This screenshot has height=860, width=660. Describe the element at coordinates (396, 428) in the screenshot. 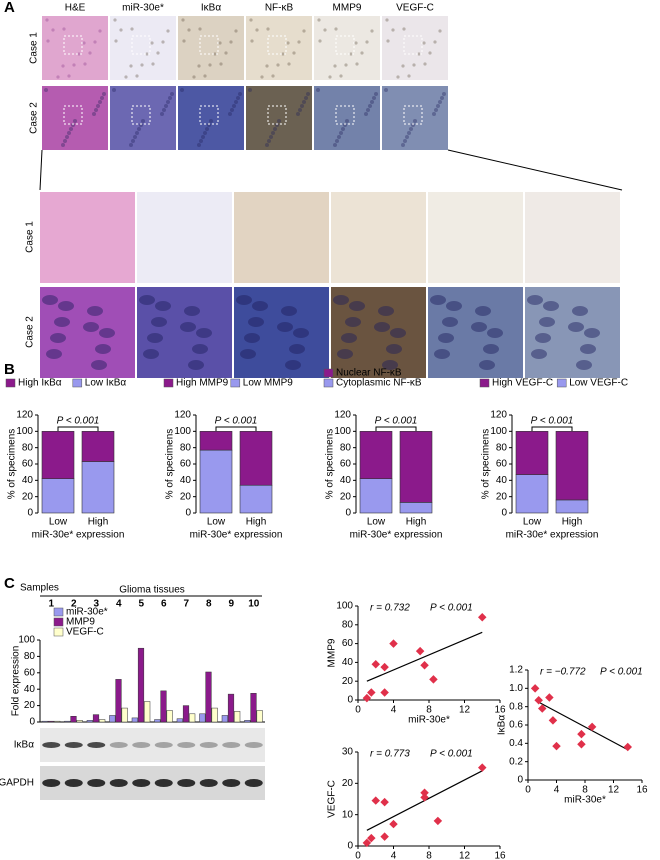

I see `significance-bracket` at that location.